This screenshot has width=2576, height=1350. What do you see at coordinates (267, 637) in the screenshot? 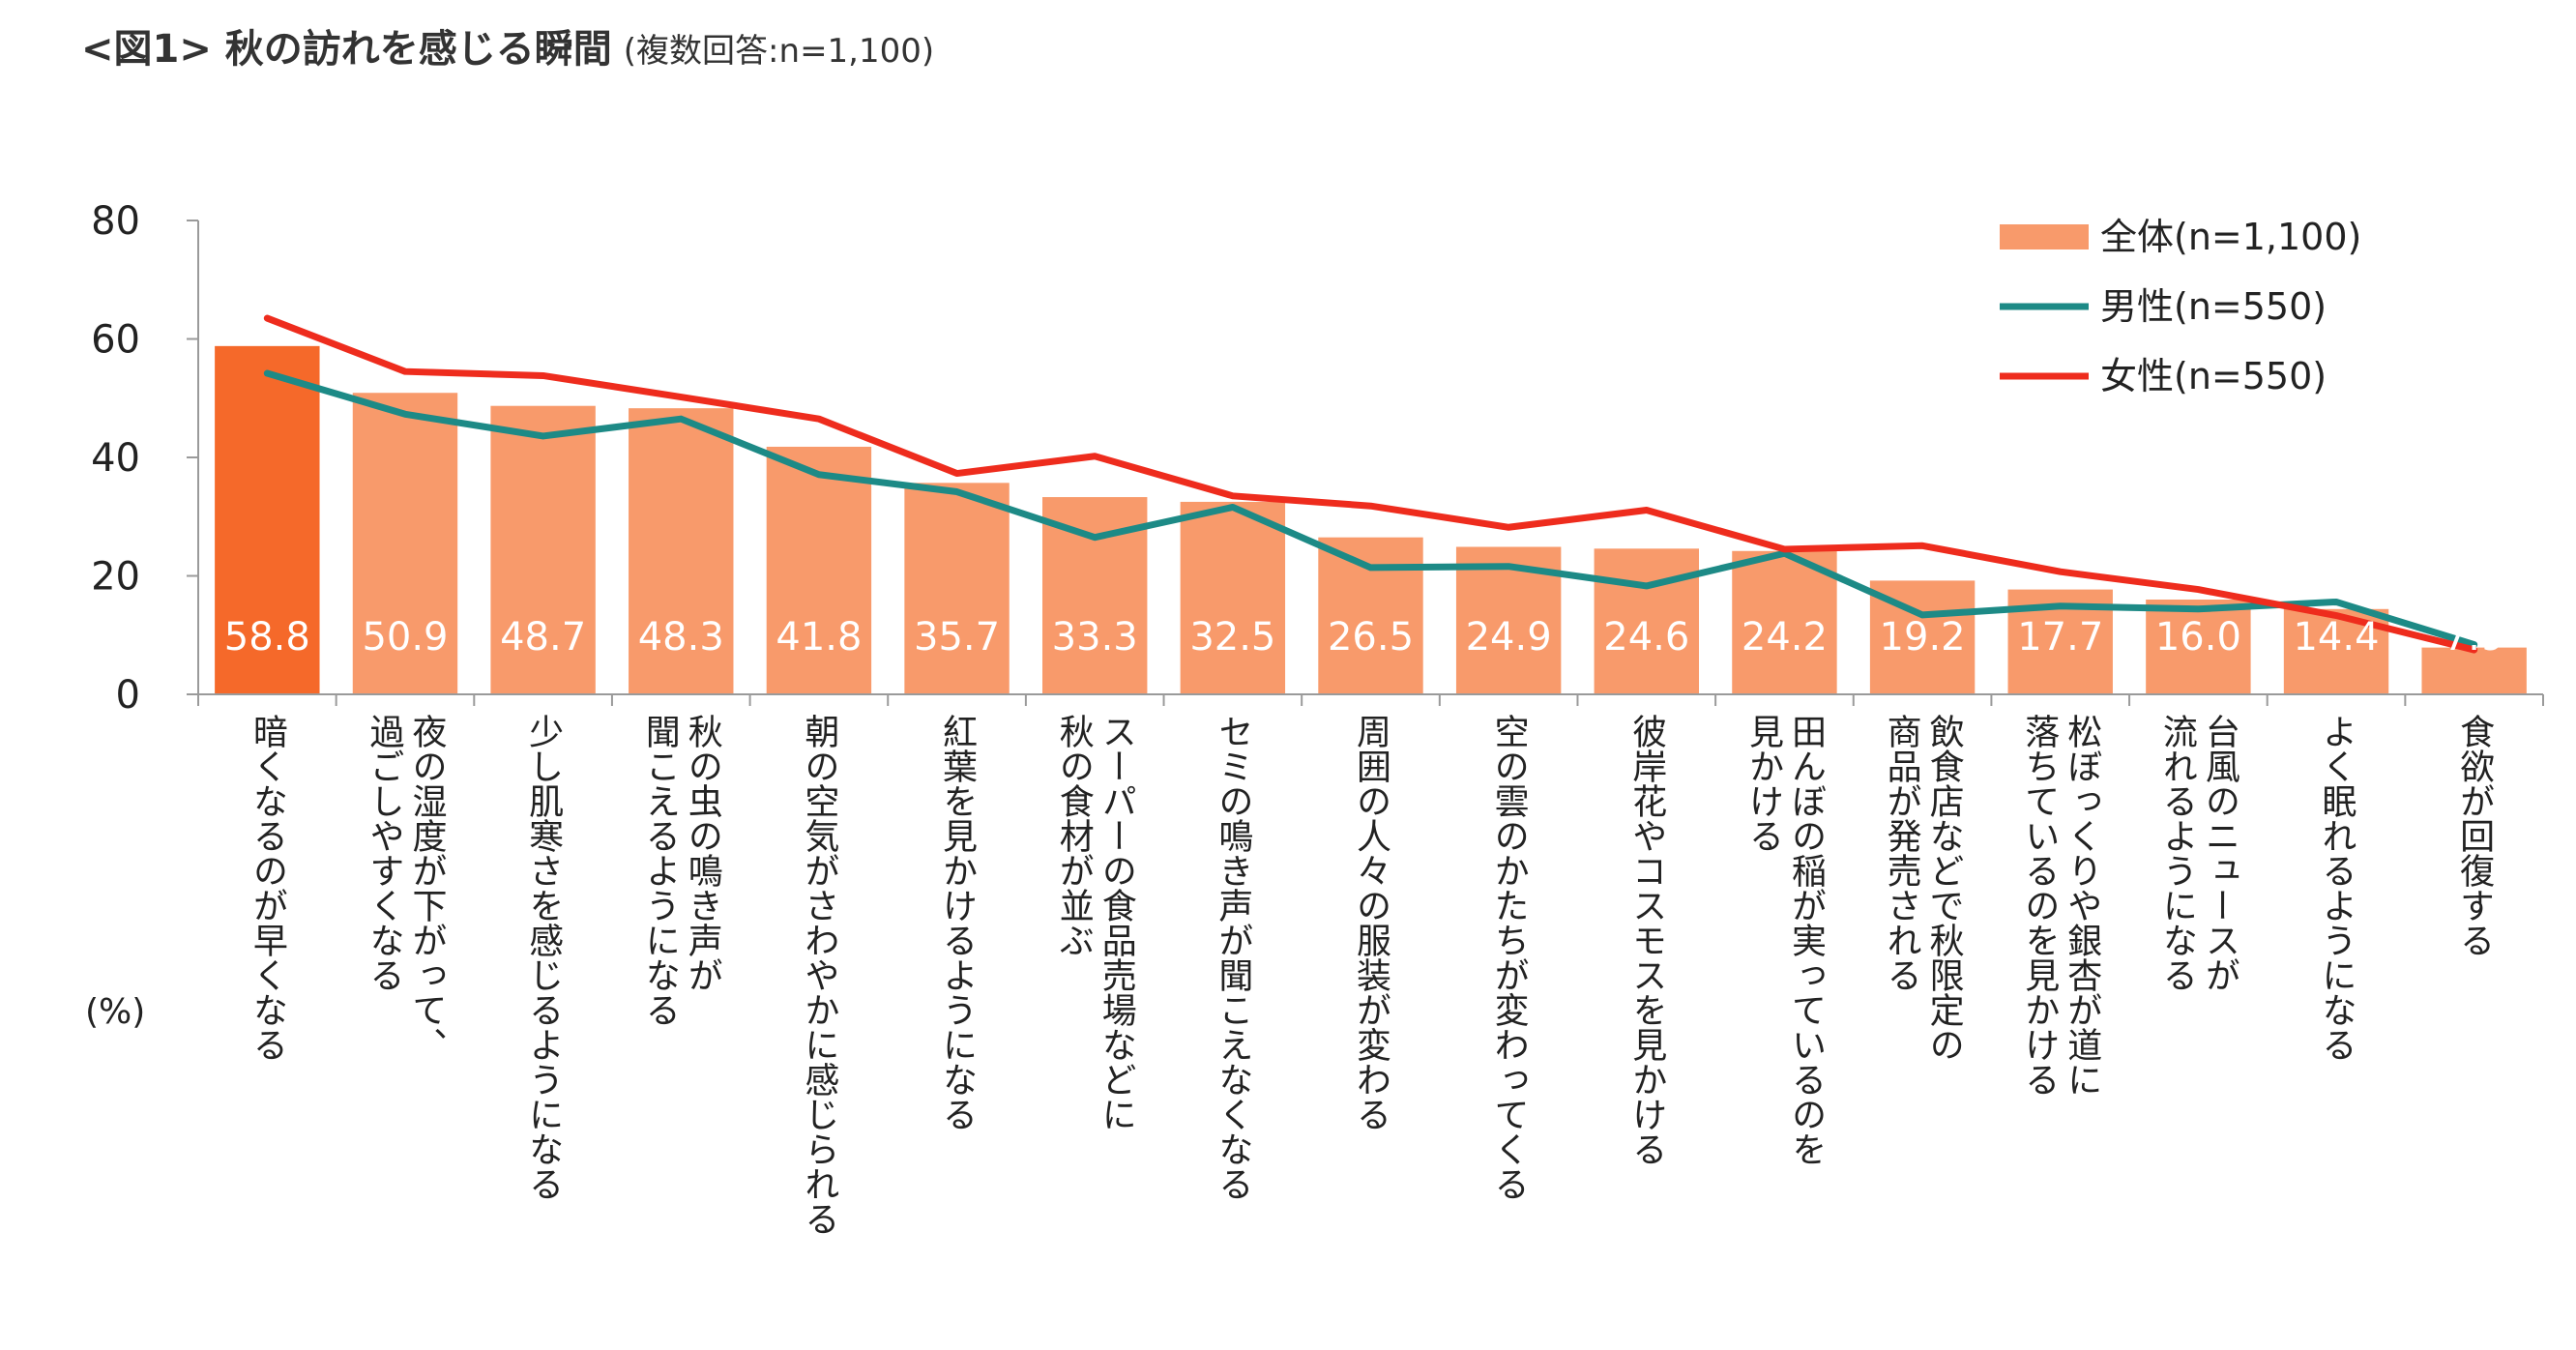
I see `data-label: 58.8` at bounding box center [267, 637].